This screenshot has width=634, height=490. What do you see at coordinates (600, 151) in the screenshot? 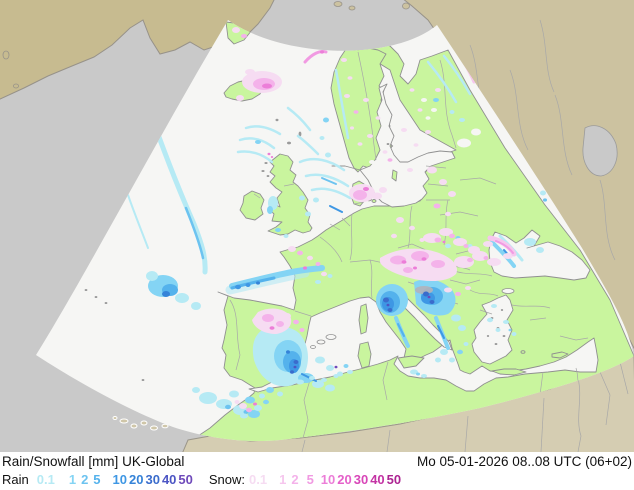
I see `white-sea-lake` at bounding box center [600, 151].